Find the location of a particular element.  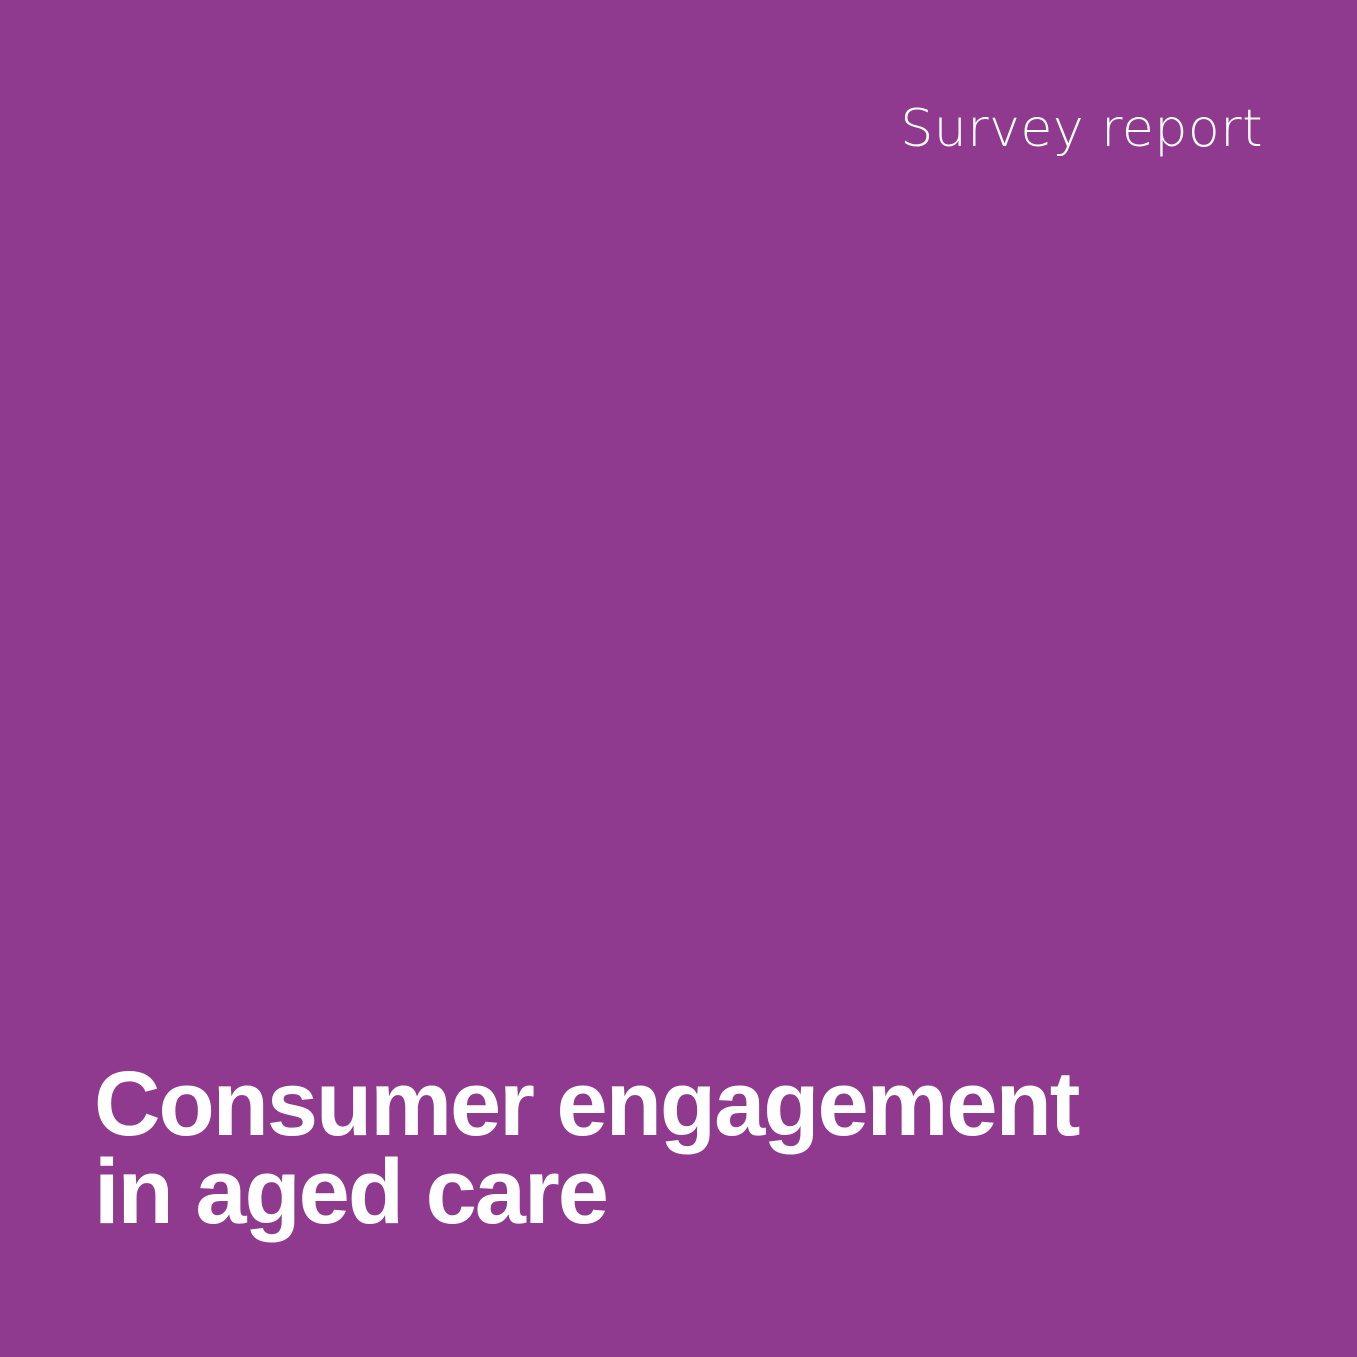

report-type-label: Survey report is located at coordinates (1081, 129).